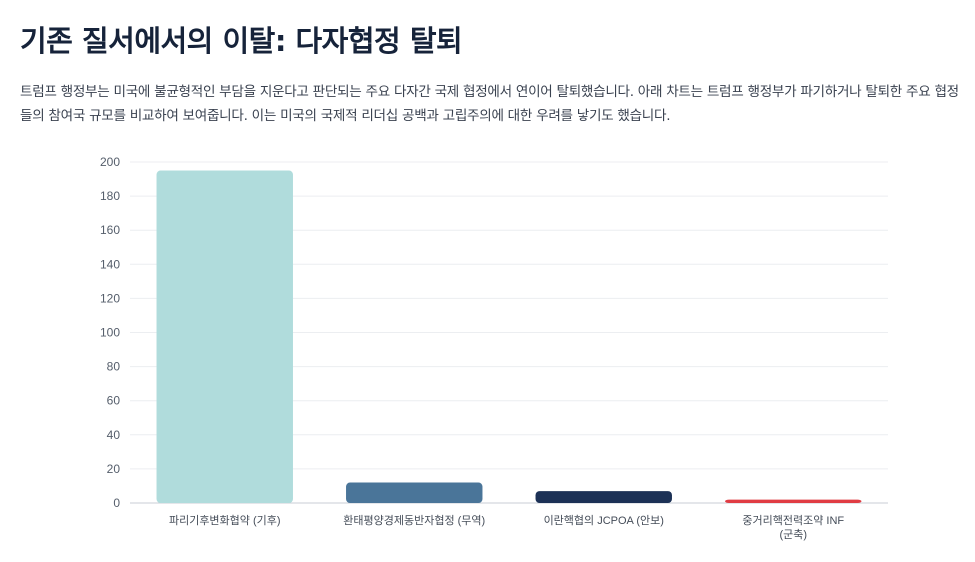  Describe the element at coordinates (114, 401) in the screenshot. I see `y-tick-label: 60` at that location.